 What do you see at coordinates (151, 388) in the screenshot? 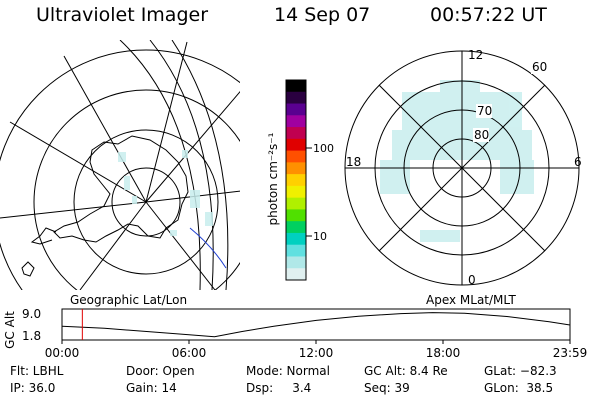
I see `gain-value: Gain: 14` at bounding box center [151, 388].